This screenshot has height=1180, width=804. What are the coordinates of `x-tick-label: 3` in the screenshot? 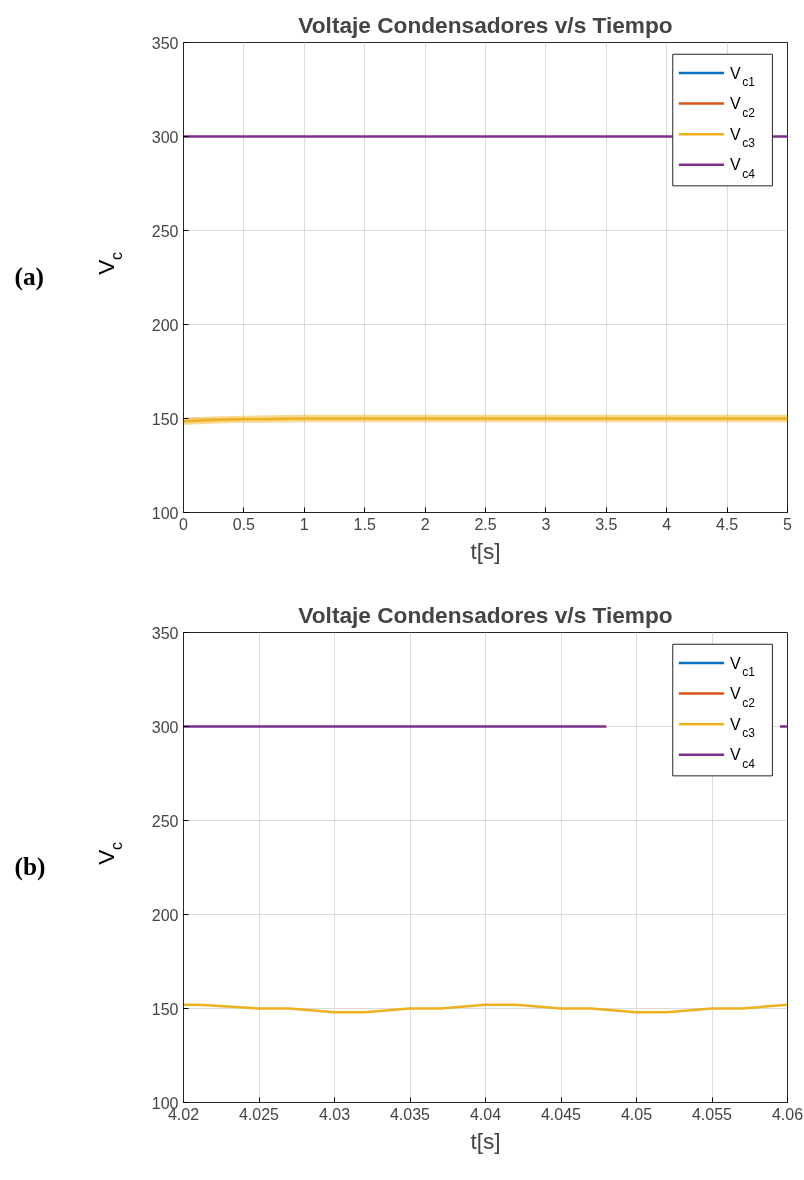 It's located at (546, 524).